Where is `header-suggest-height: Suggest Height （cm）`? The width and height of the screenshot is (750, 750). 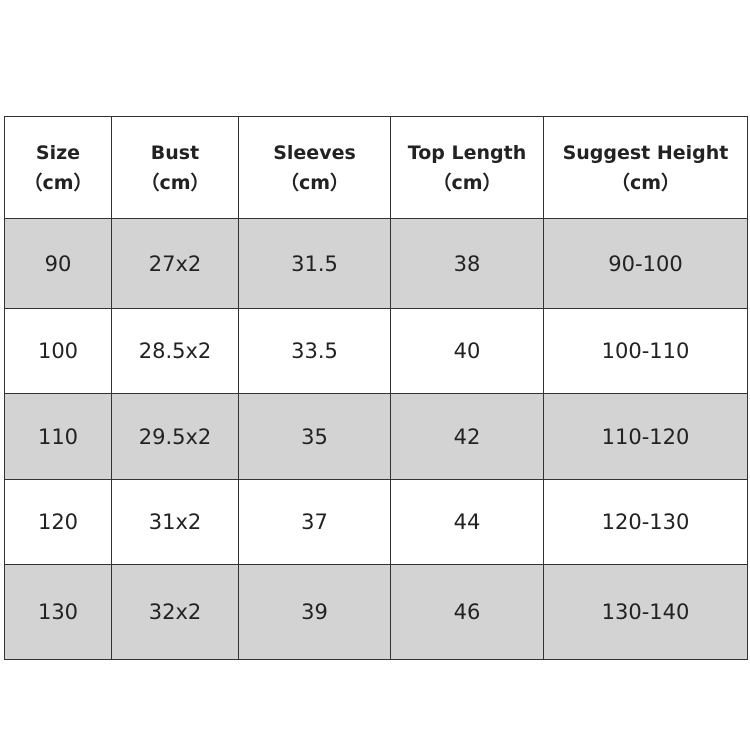
header-suggest-height: Suggest Height （cm） is located at coordinates (645, 167).